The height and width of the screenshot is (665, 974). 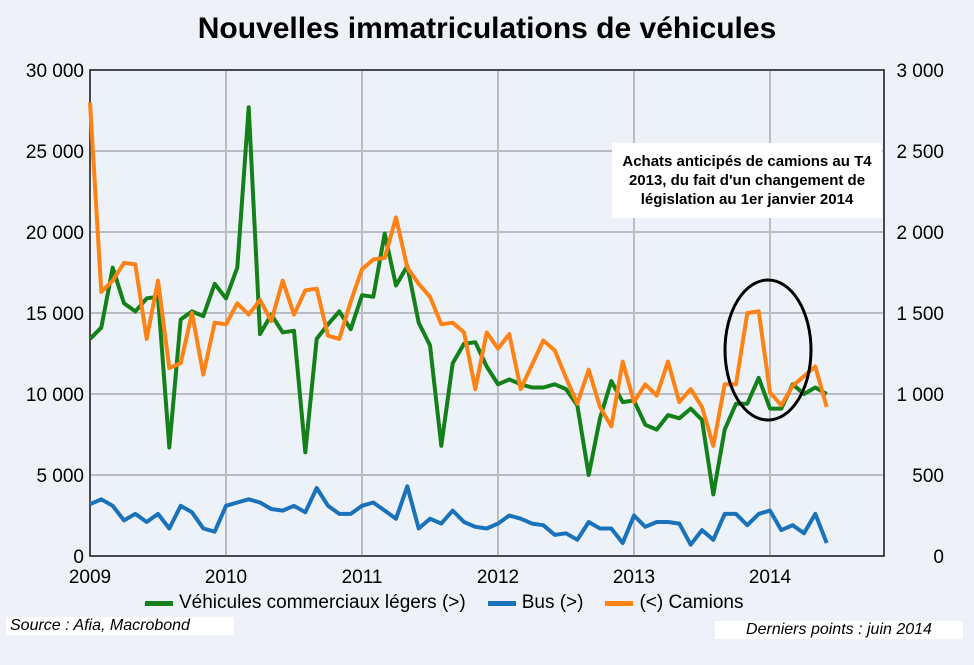 I want to click on source-note: Source : Afia, Macrobond, so click(x=120, y=626).